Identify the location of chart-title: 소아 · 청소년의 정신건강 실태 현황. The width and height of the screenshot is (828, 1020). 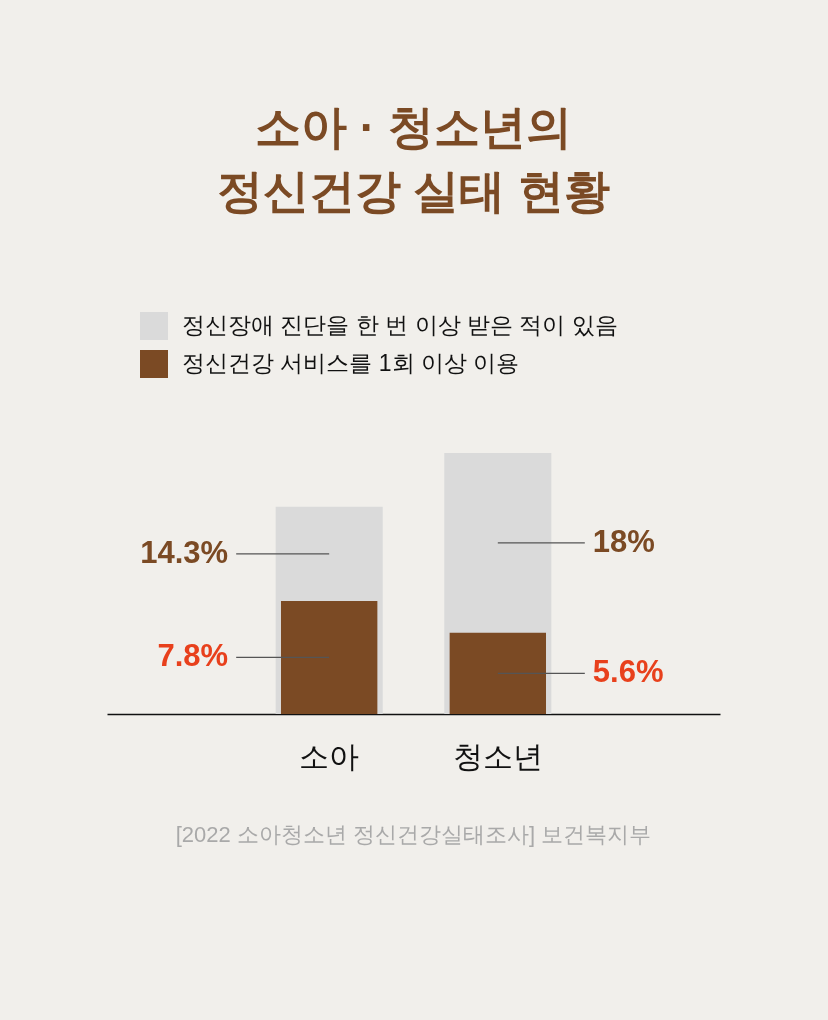
(413, 159).